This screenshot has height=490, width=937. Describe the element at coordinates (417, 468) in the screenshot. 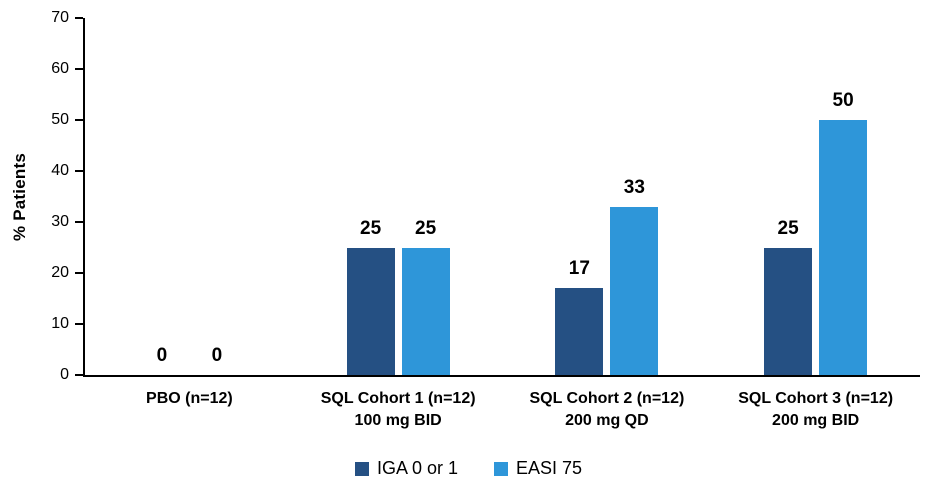

I see `legend-label: IGA 0 or 1` at that location.